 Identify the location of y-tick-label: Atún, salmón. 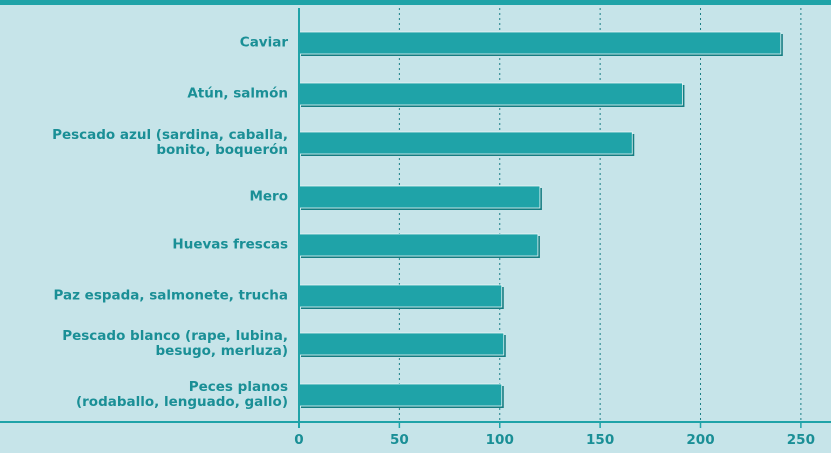
(237, 93).